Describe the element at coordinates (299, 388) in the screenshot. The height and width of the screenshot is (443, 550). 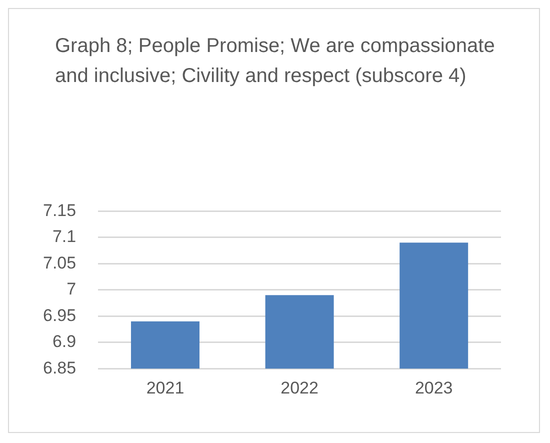
I see `x-tick-label: 2022` at that location.